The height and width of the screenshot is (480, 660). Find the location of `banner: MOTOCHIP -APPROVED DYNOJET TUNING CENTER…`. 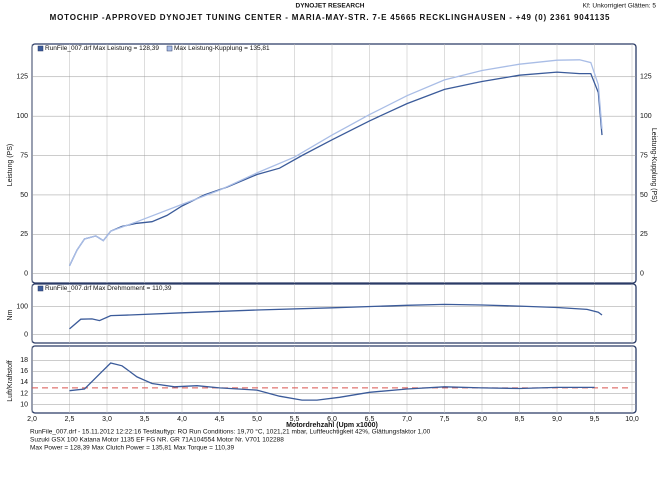

banner: MOTOCHIP -APPROVED DYNOJET TUNING CENTER… is located at coordinates (330, 17).